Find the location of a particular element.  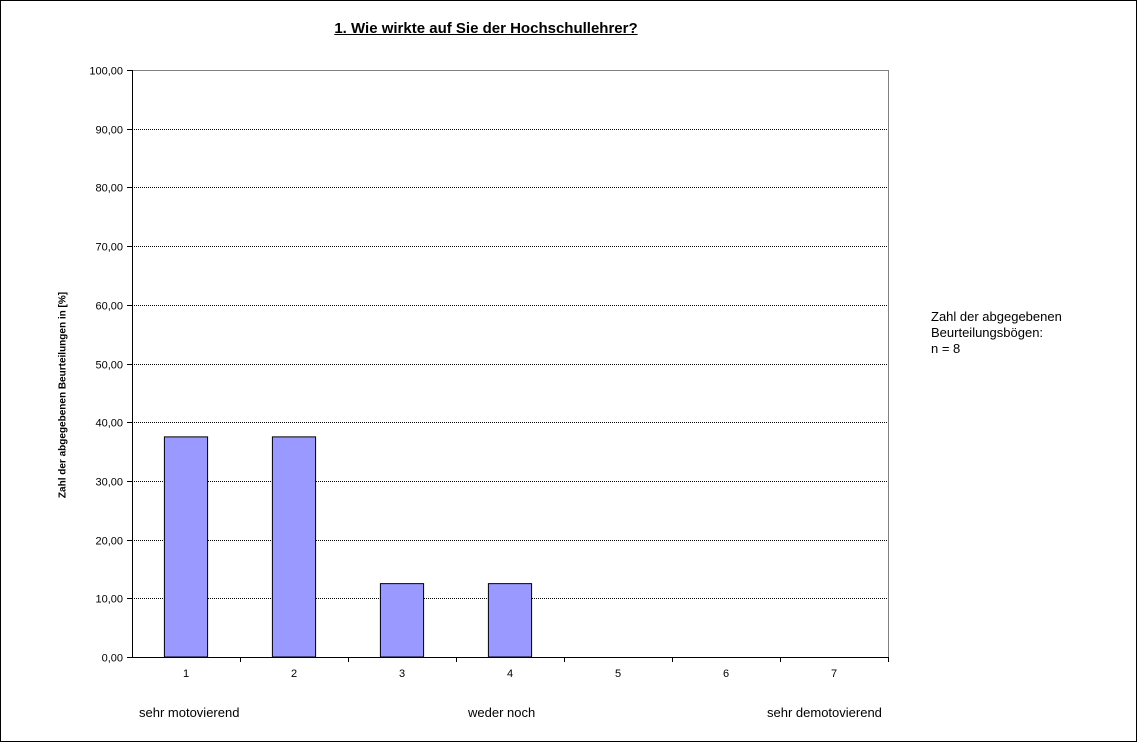

y-tick-label: 60,00 is located at coordinates (109, 307).